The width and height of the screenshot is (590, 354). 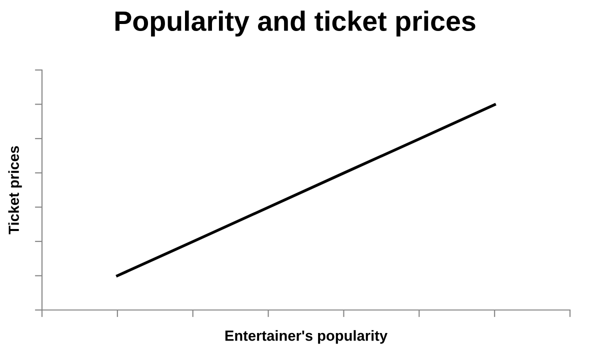 I want to click on y-axis-title: Ticket prices, so click(x=15, y=190).